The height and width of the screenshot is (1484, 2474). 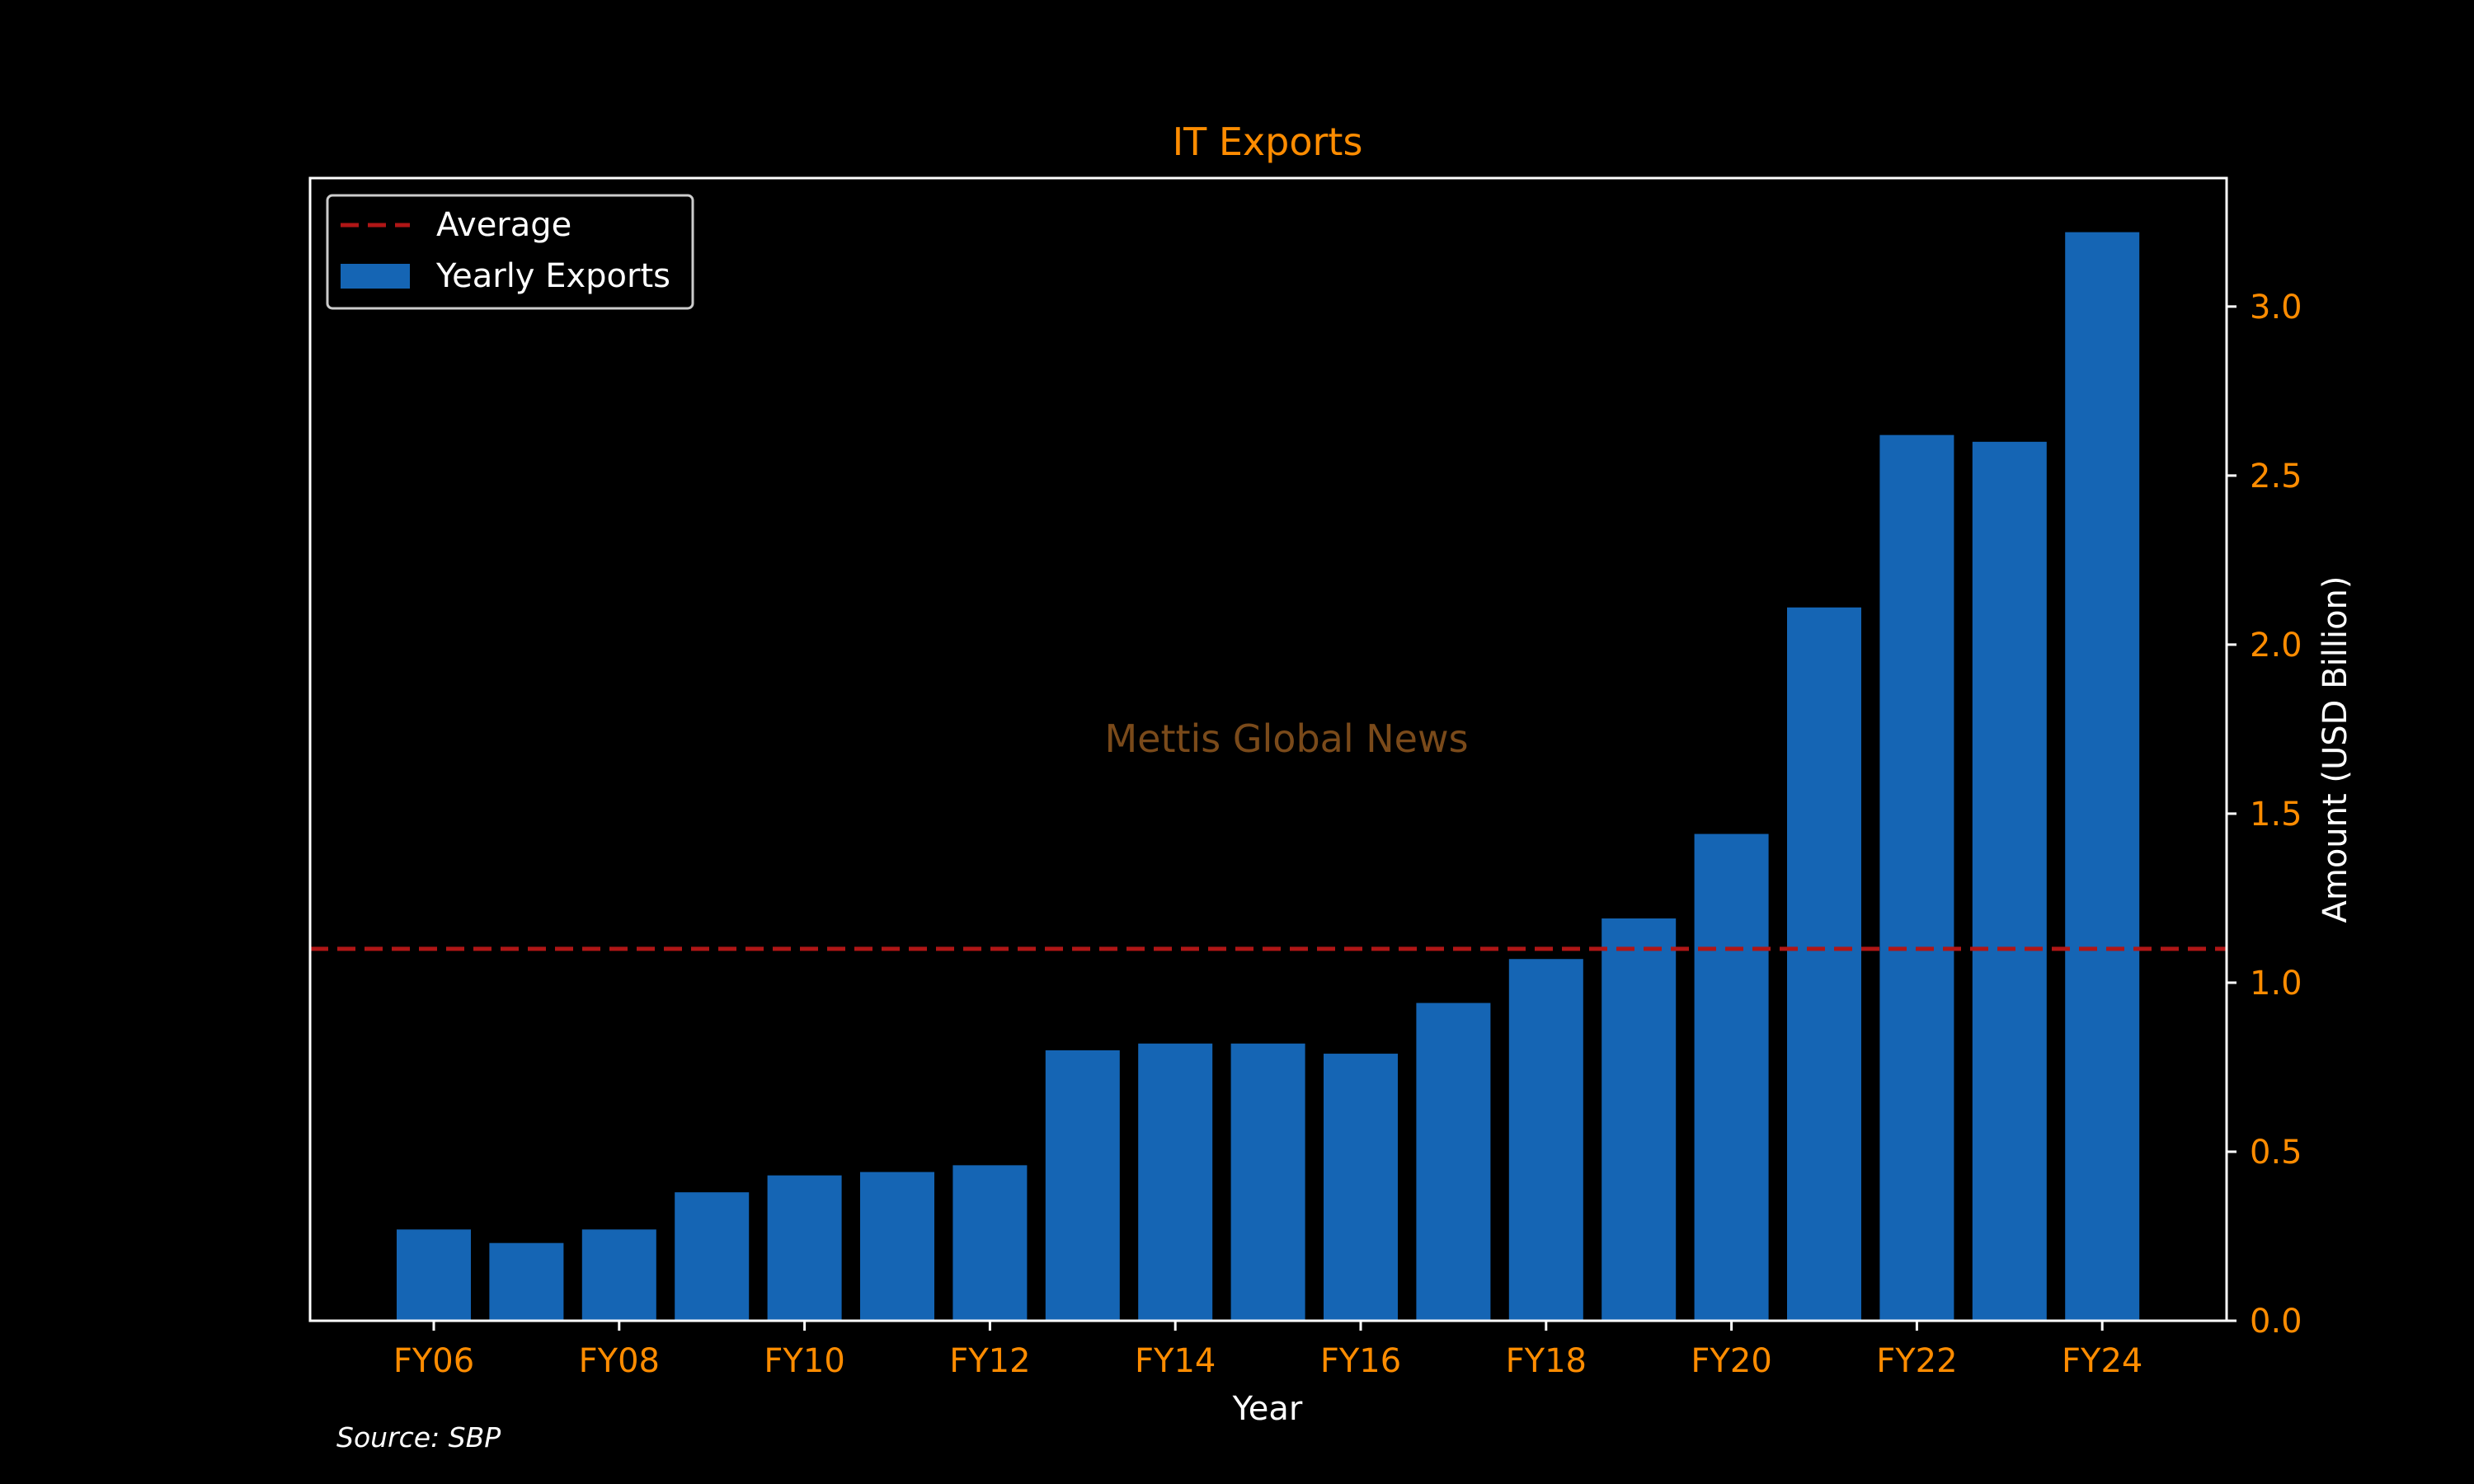 I want to click on y-tick-label: 1.5, so click(x=2276, y=815).